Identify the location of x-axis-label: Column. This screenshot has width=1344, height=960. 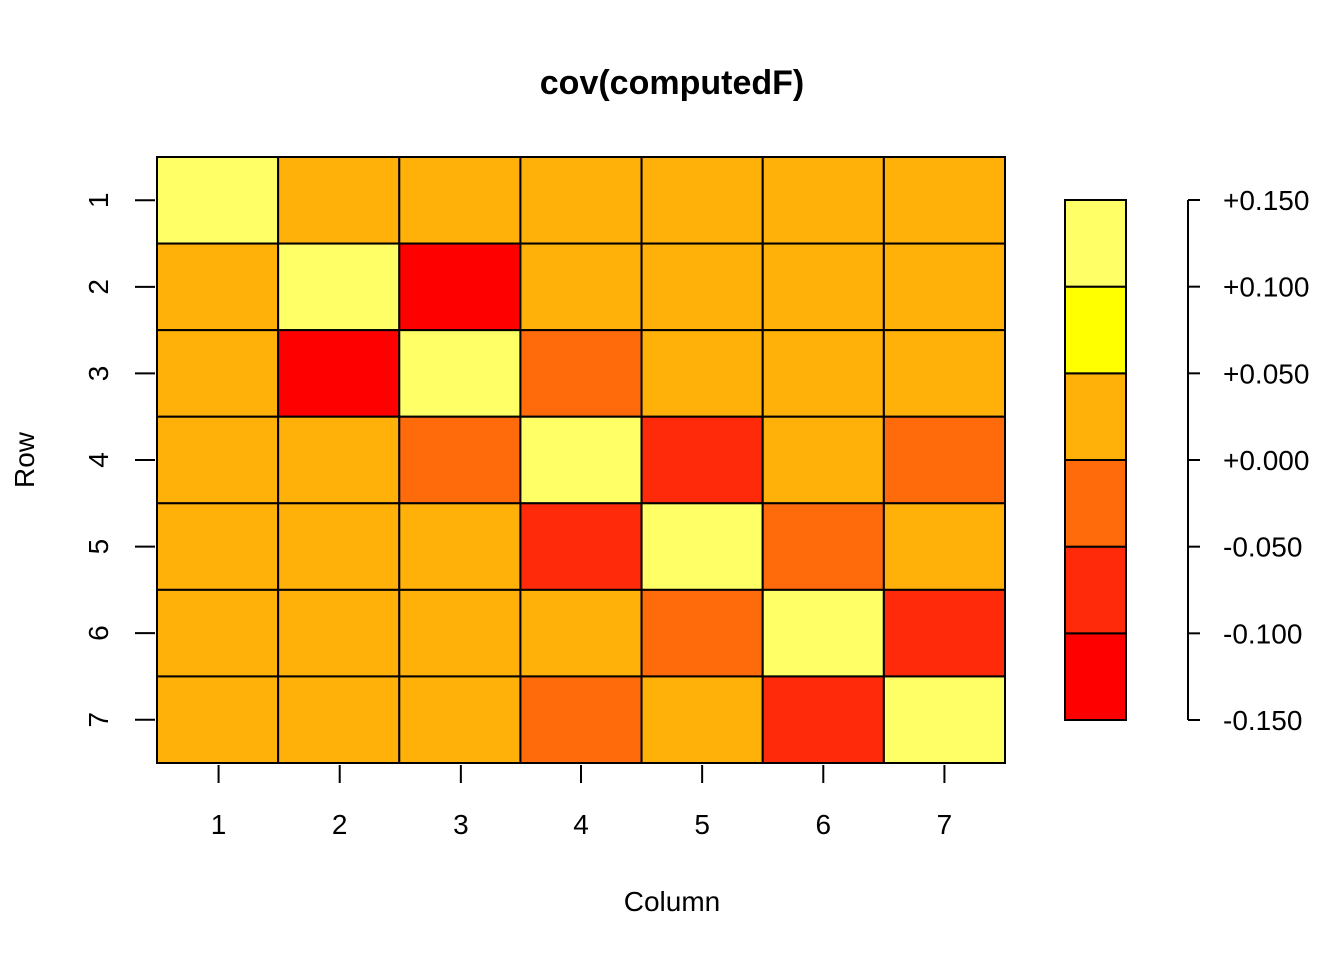
(672, 901).